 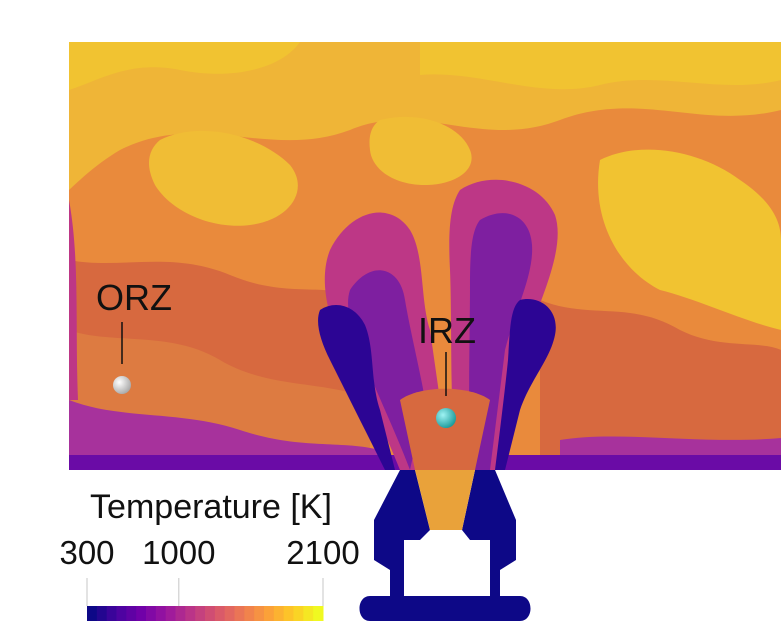 What do you see at coordinates (447, 369) in the screenshot?
I see `annotation-irz: IRZ` at bounding box center [447, 369].